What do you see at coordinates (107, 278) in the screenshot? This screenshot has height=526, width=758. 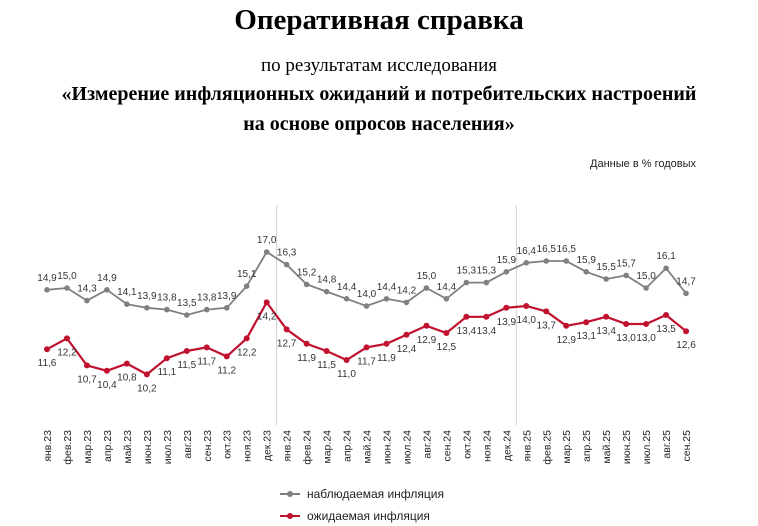 I see `data-label: 14,9` at bounding box center [107, 278].